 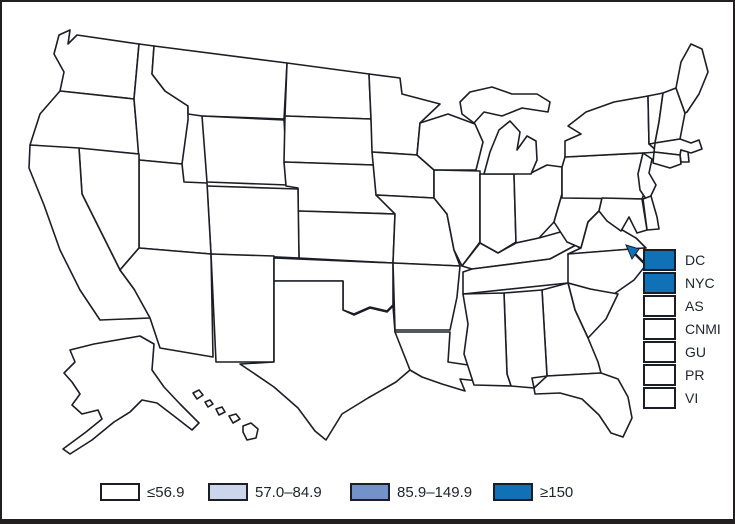 I want to click on state-ct, so click(x=667, y=160).